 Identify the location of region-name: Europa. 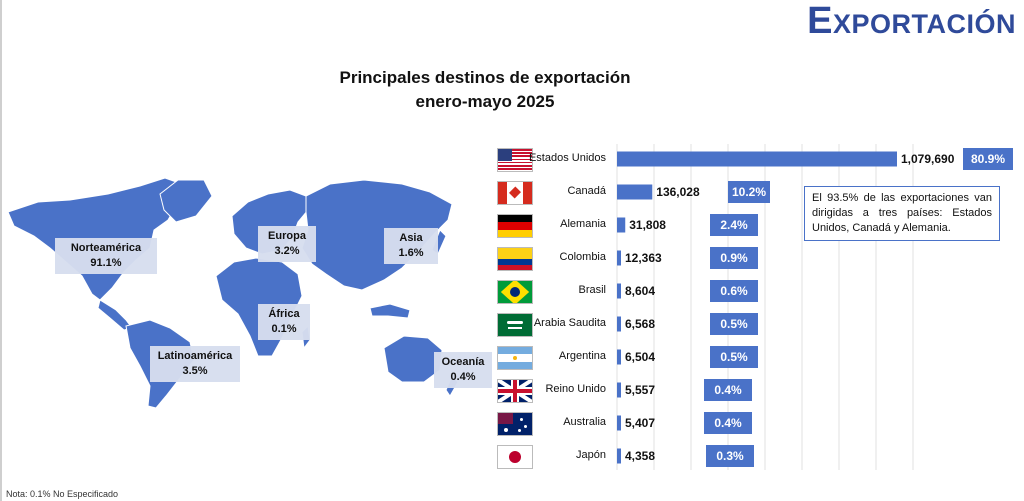
(287, 236).